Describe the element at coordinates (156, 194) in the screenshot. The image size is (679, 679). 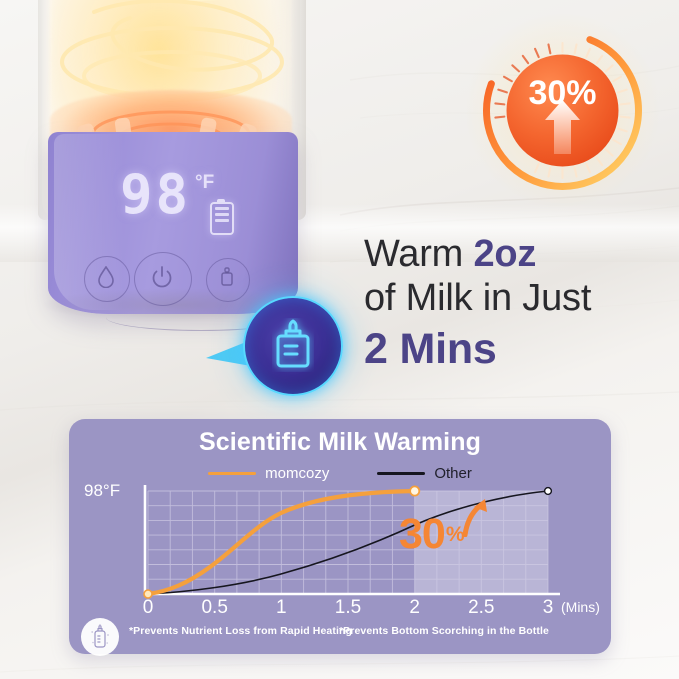
I see `temperature-value: 98` at that location.